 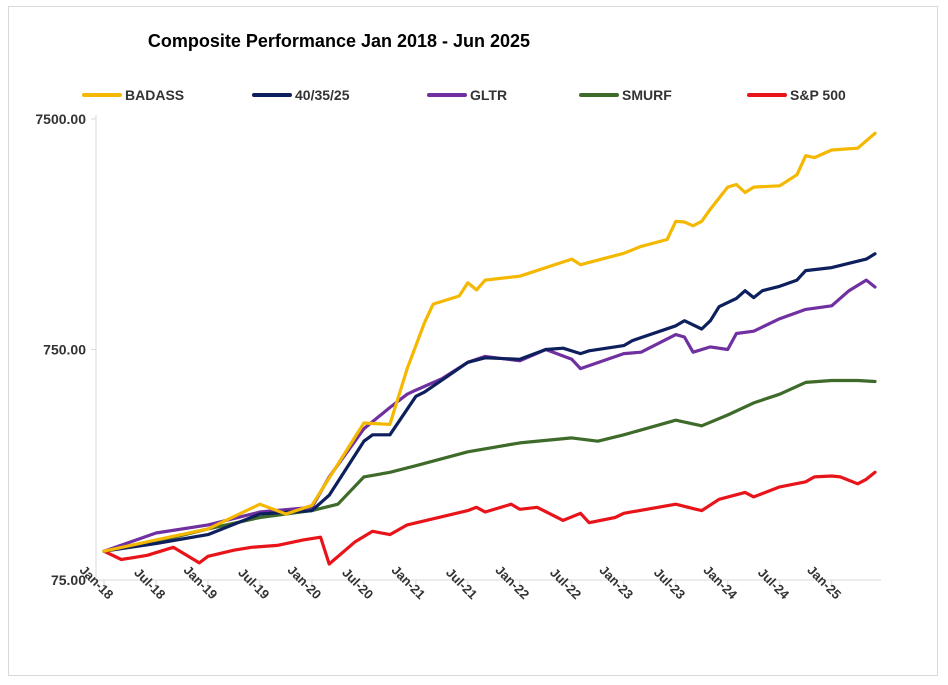 I want to click on y-tick-label: 750.00, so click(x=64, y=350).